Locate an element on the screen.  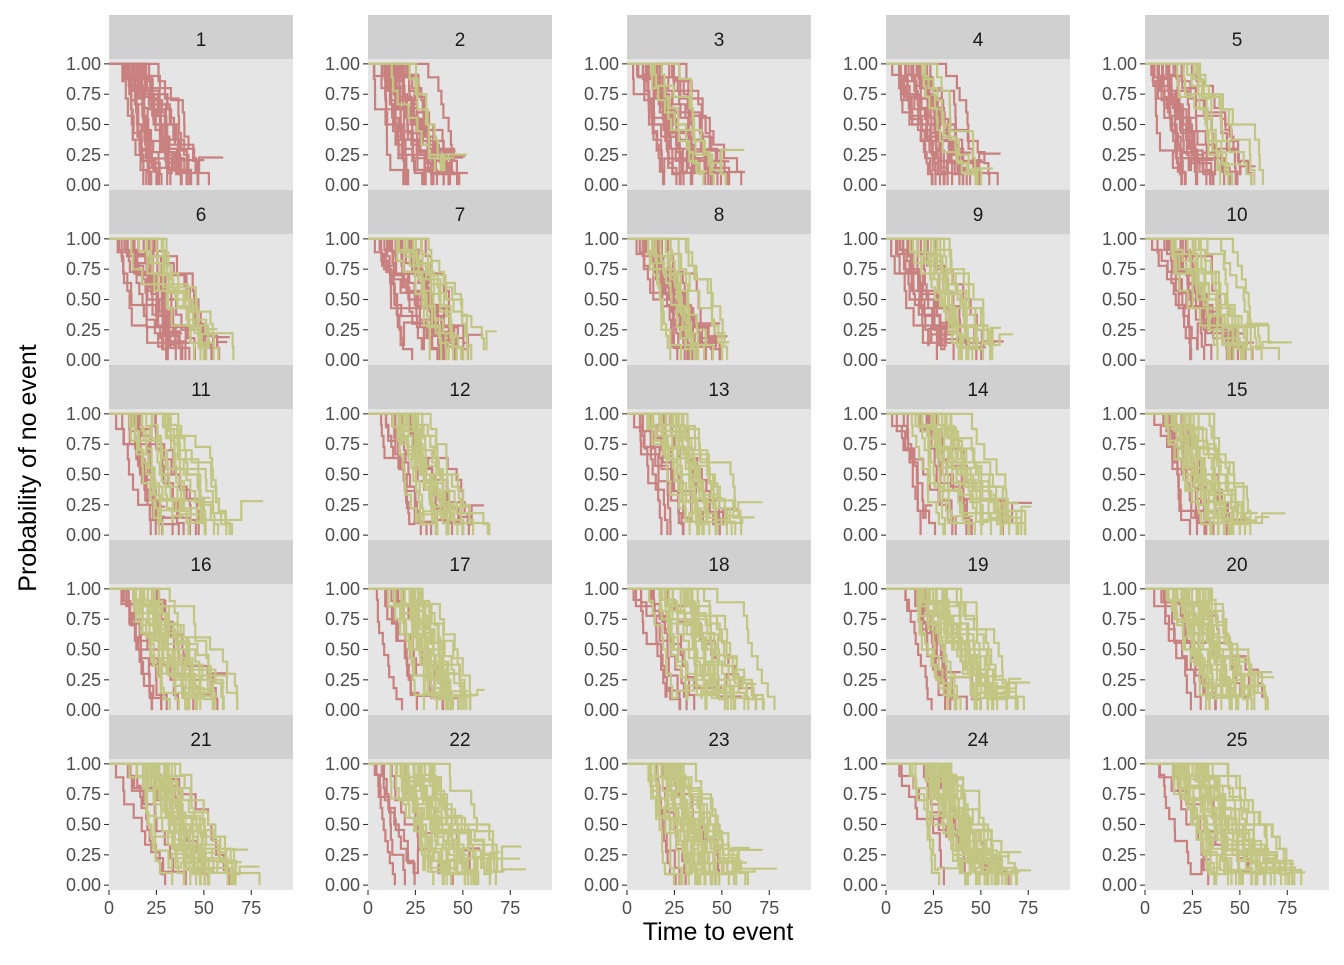
facet-panel-19: 19 0.00 0.25 0.50 0.75 1.00 is located at coordinates (956, 630).